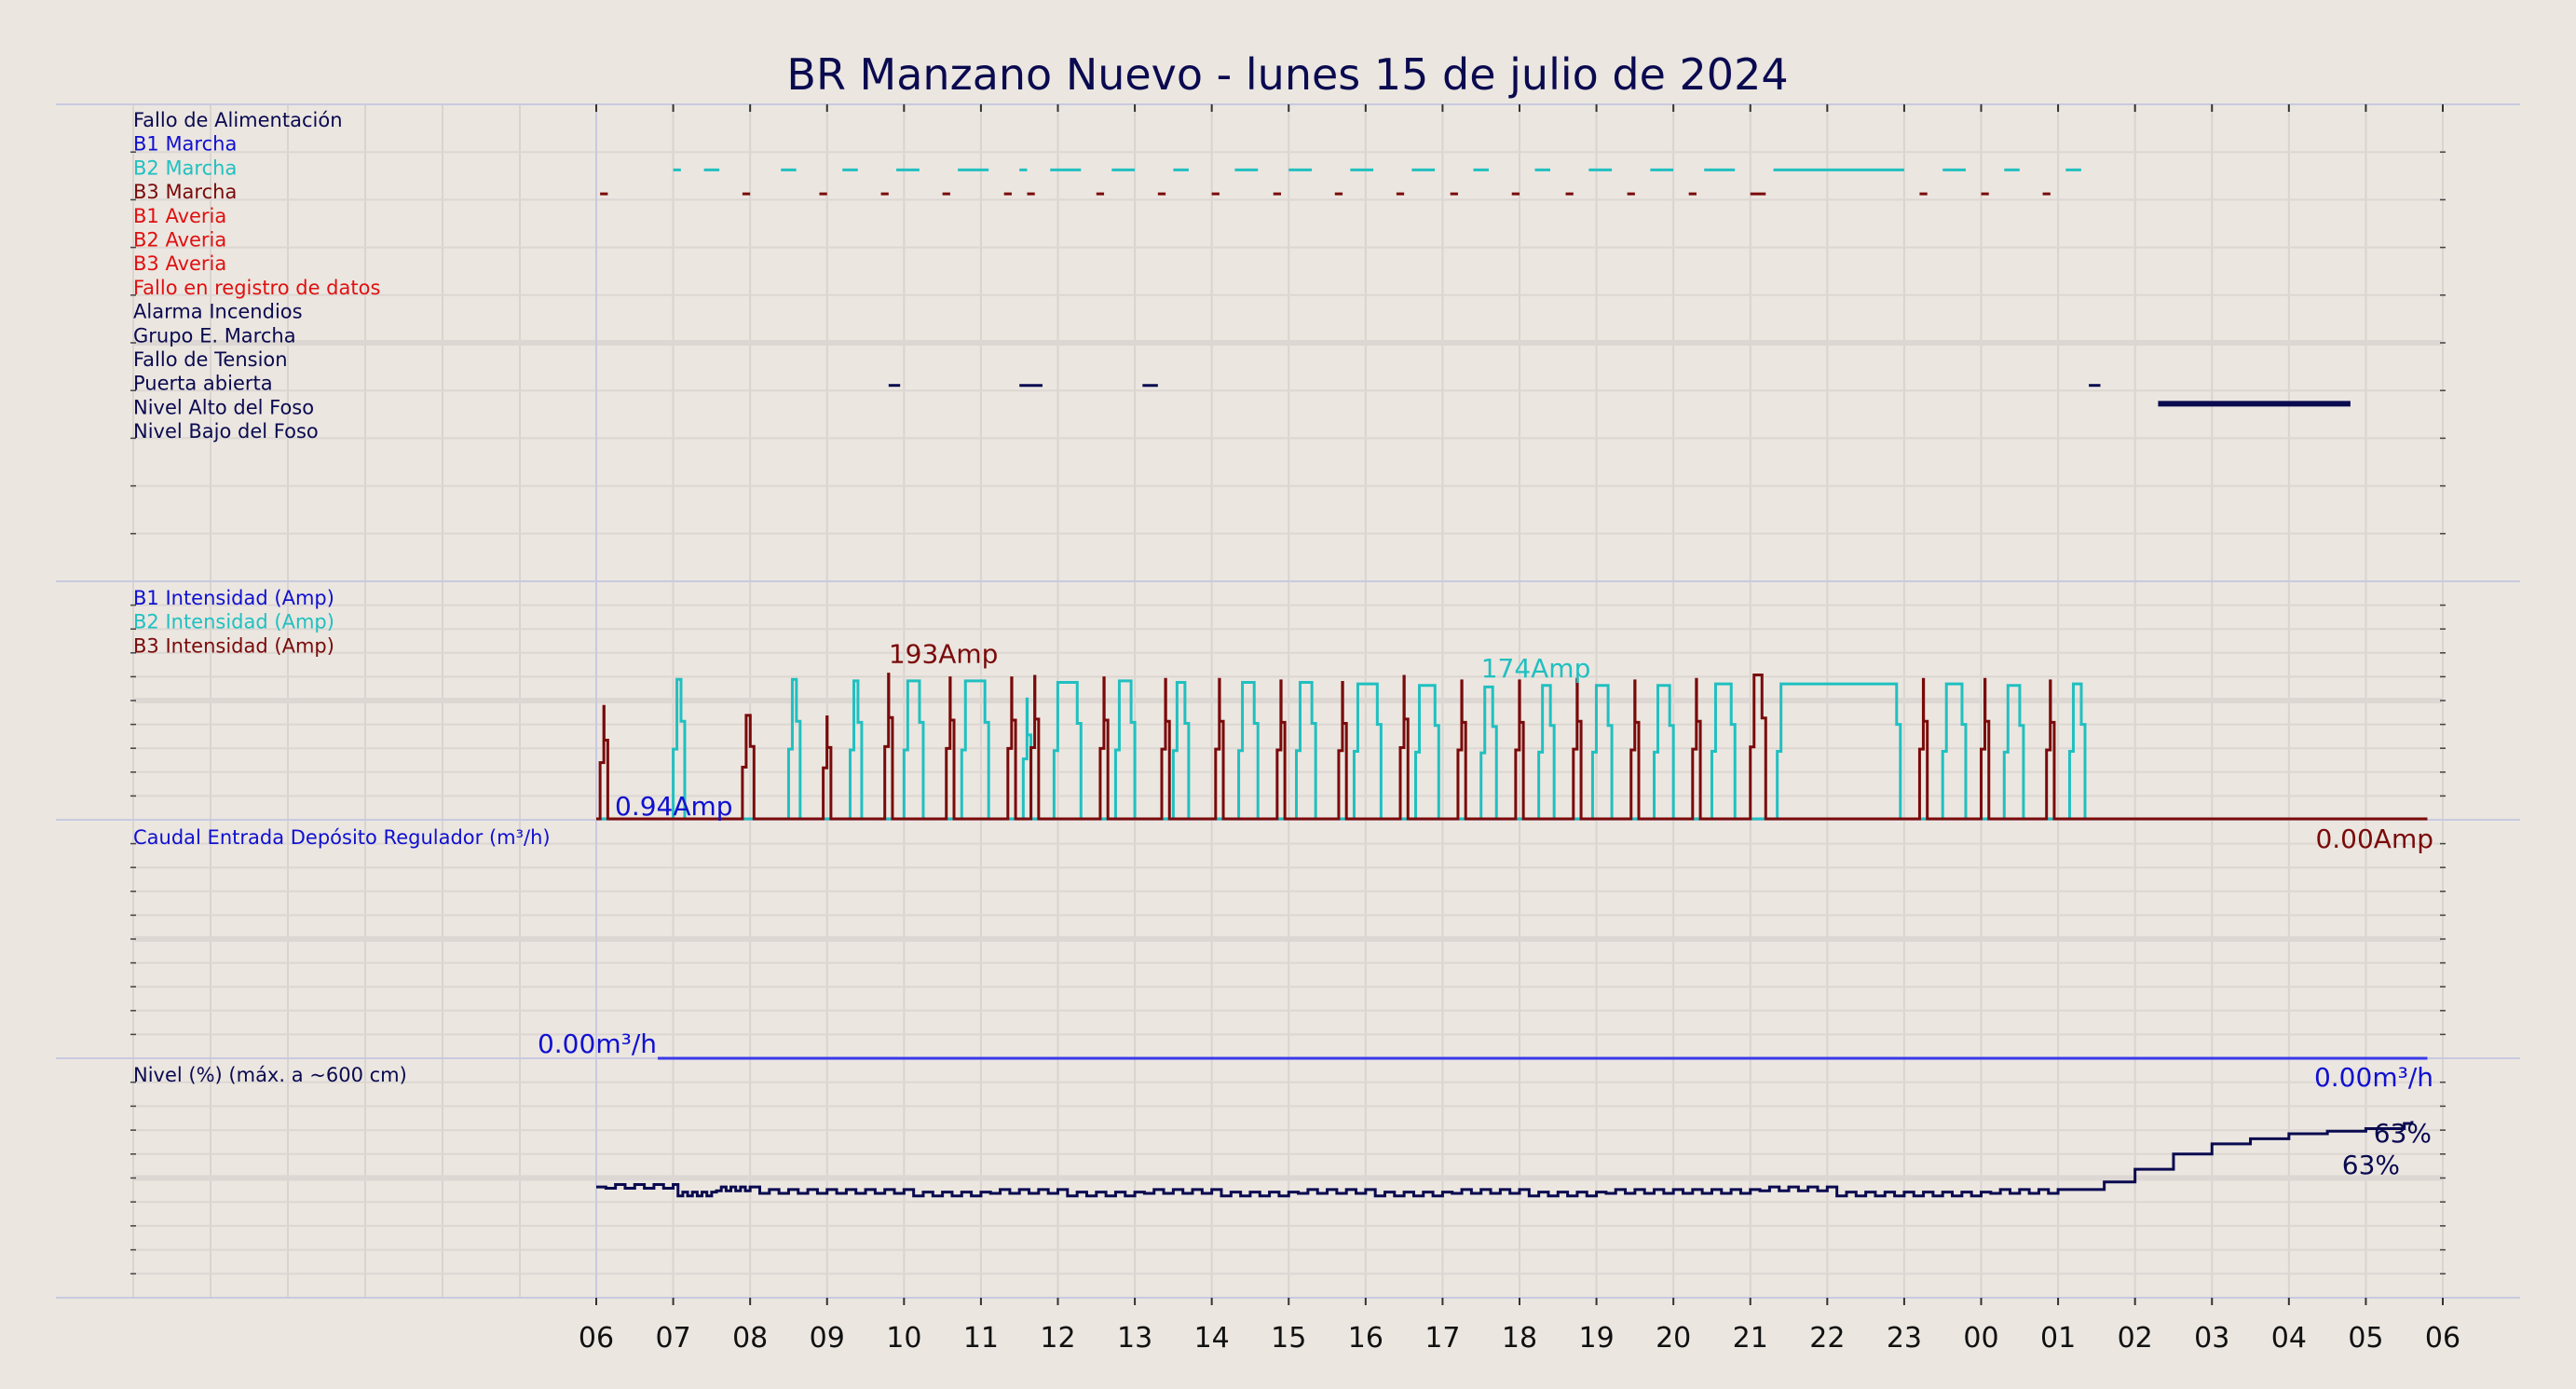  Describe the element at coordinates (1512, 747) in the screenshot. I see `current-series-line` at that location.